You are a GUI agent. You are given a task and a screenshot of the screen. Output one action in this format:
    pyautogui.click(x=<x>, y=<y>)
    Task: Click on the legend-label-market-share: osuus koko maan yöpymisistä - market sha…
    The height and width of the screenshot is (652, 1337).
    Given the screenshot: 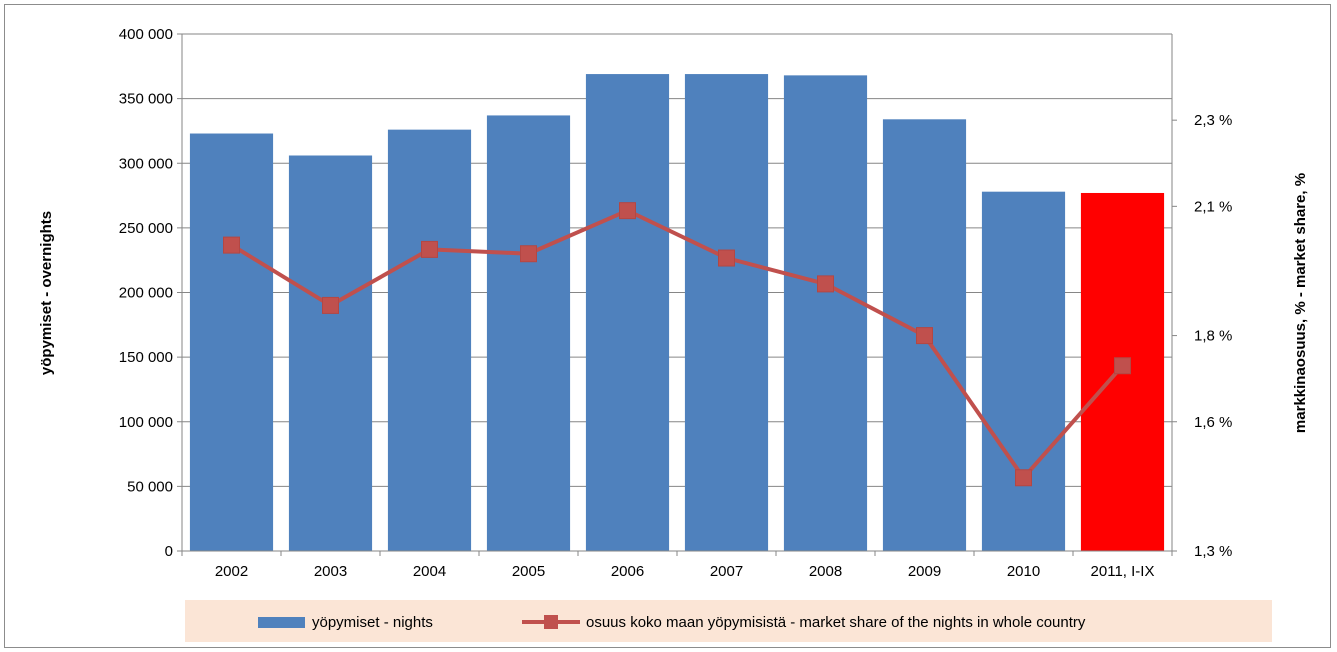 What is the action you would take?
    pyautogui.click(x=836, y=622)
    